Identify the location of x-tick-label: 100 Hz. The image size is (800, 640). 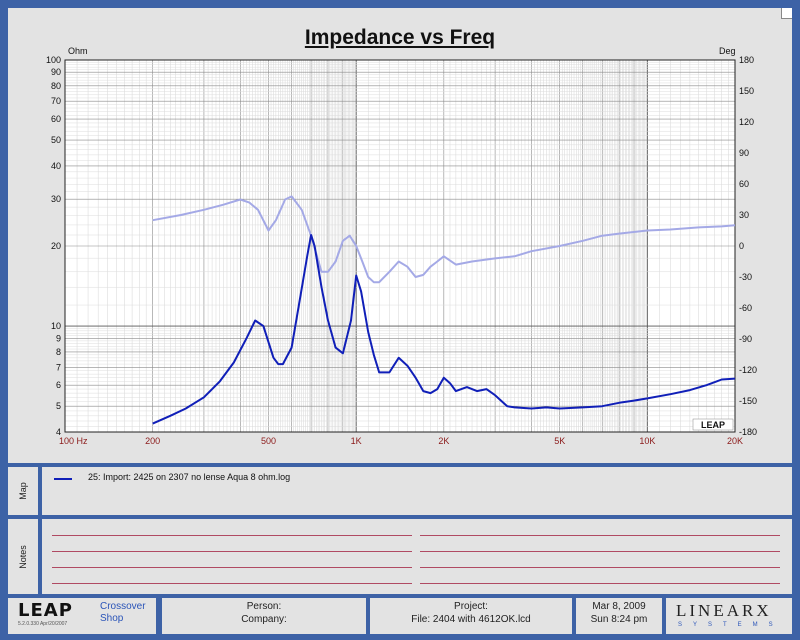
(73, 441).